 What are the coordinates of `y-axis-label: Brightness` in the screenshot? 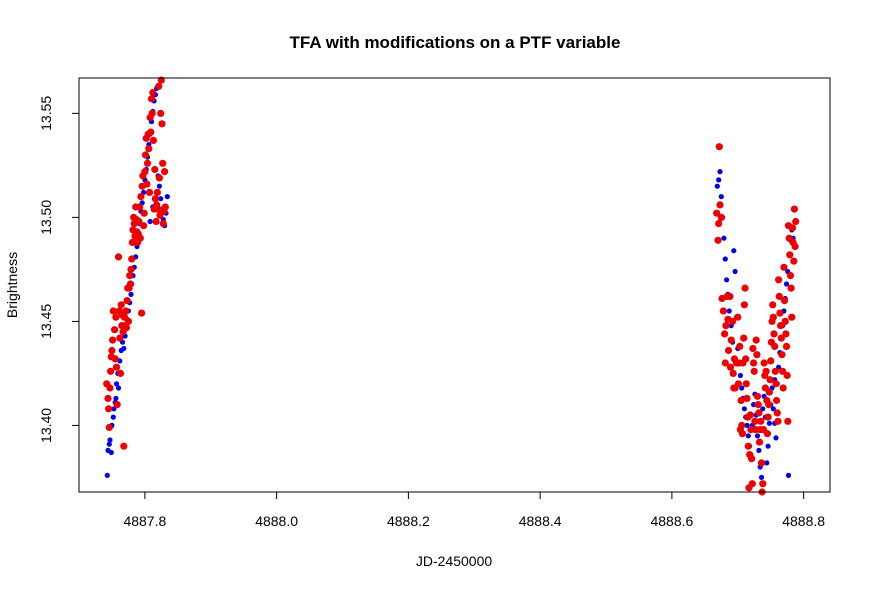 It's located at (12, 285).